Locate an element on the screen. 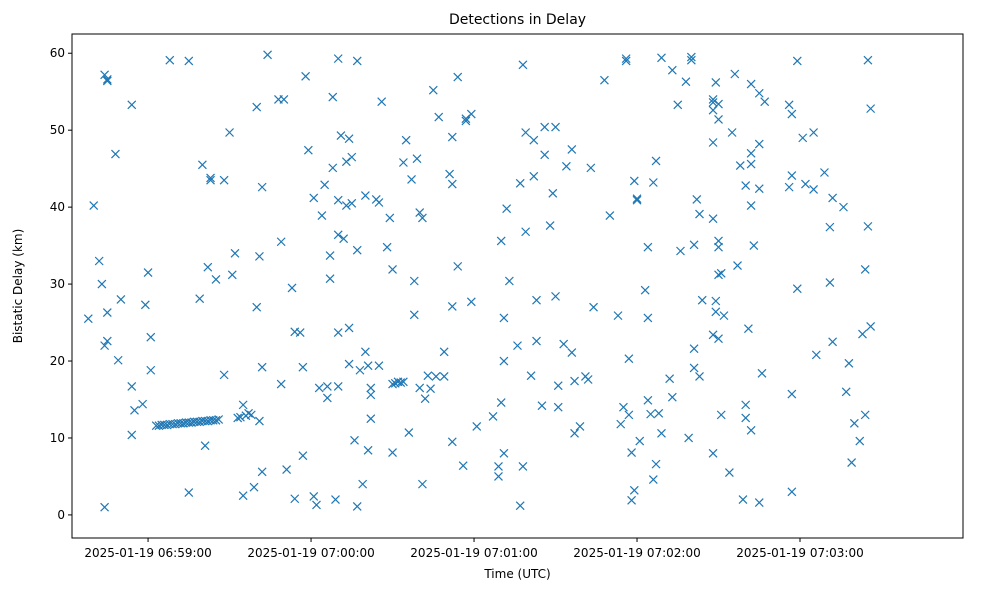 Image resolution: width=989 pixels, height=590 pixels. x-tick-label: 2025-01-19 07:01:00 is located at coordinates (473, 553).